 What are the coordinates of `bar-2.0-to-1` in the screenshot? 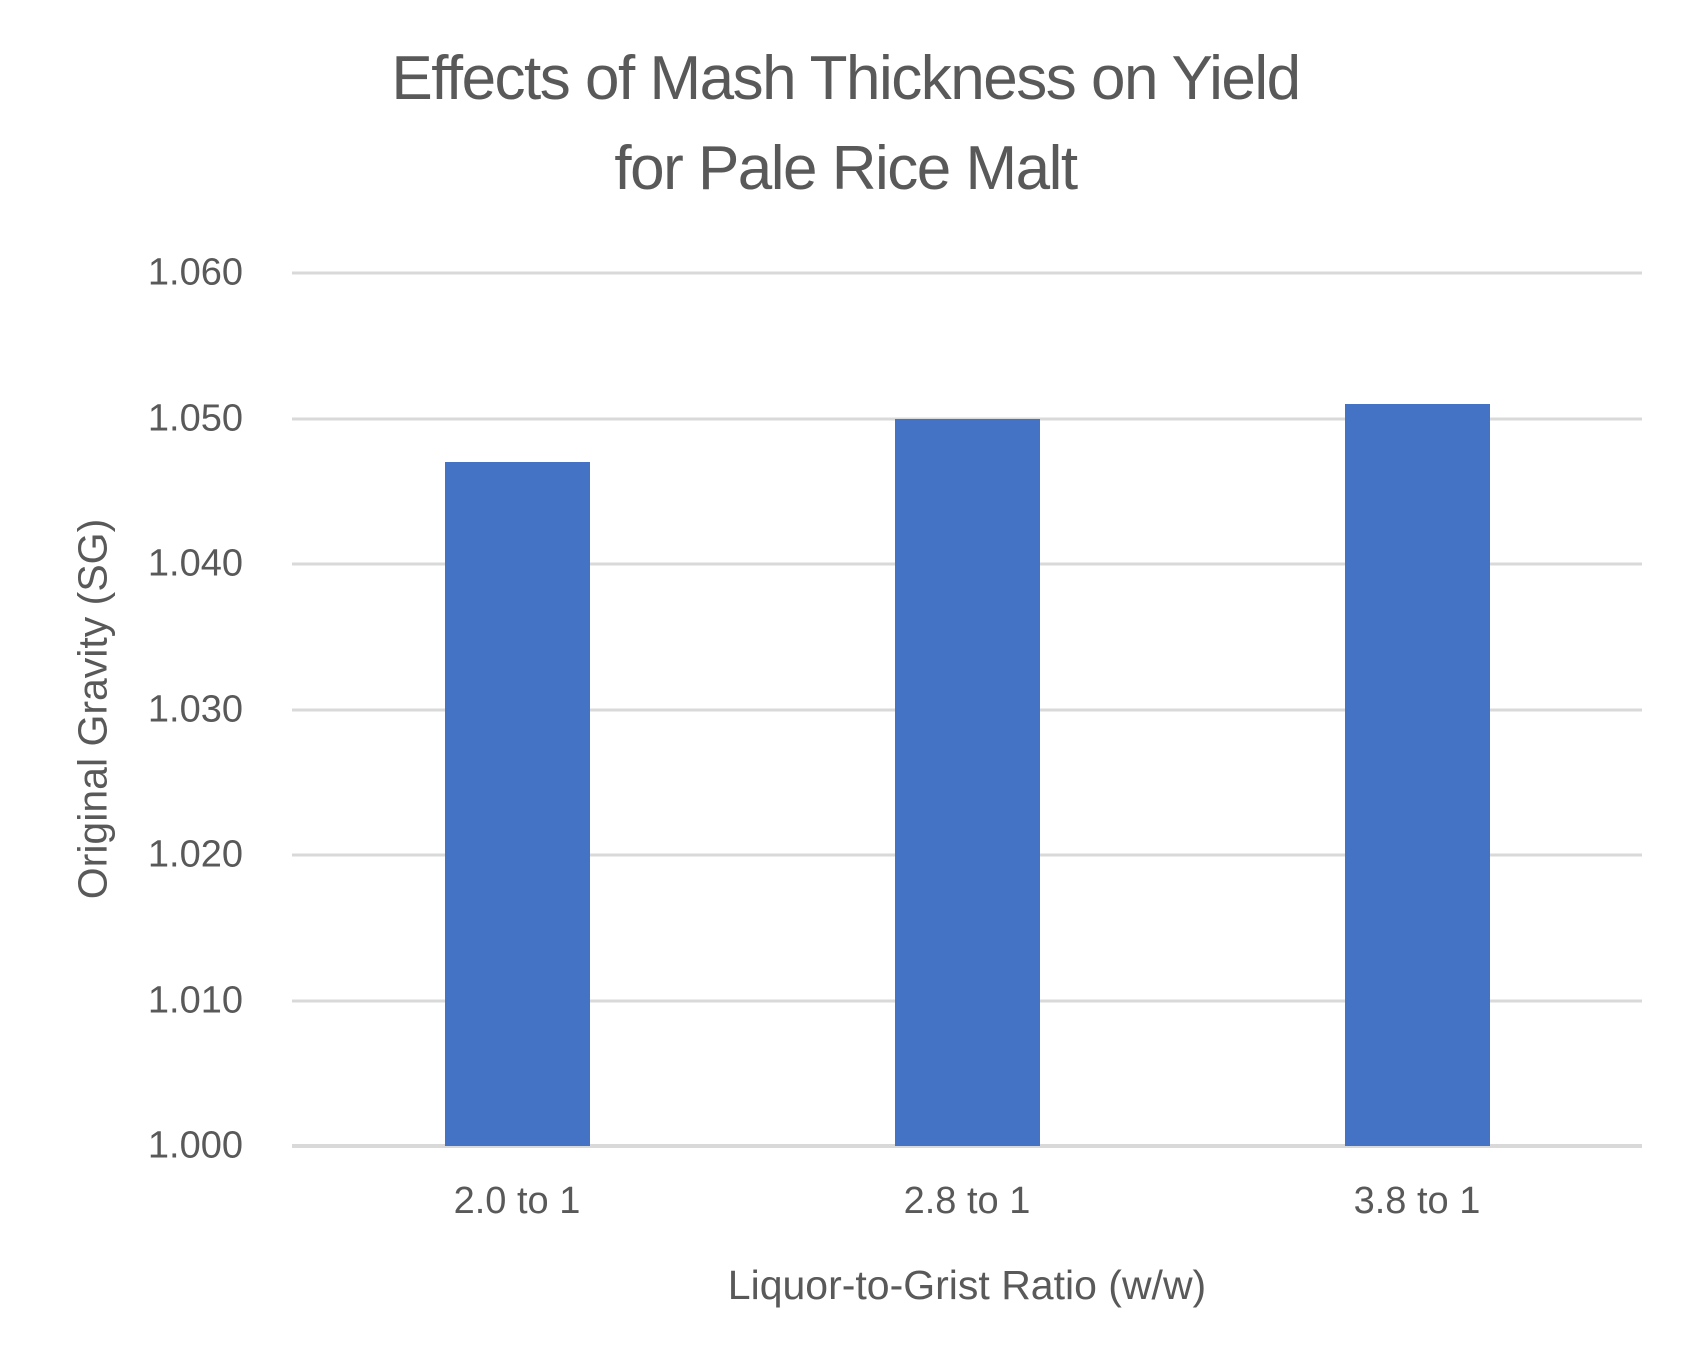 It's located at (517, 804).